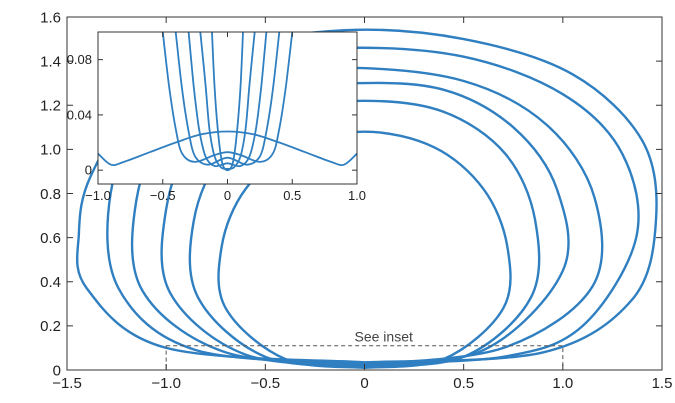 This screenshot has height=403, width=675. I want to click on inset-x-tick-label: 1.0, so click(357, 195).